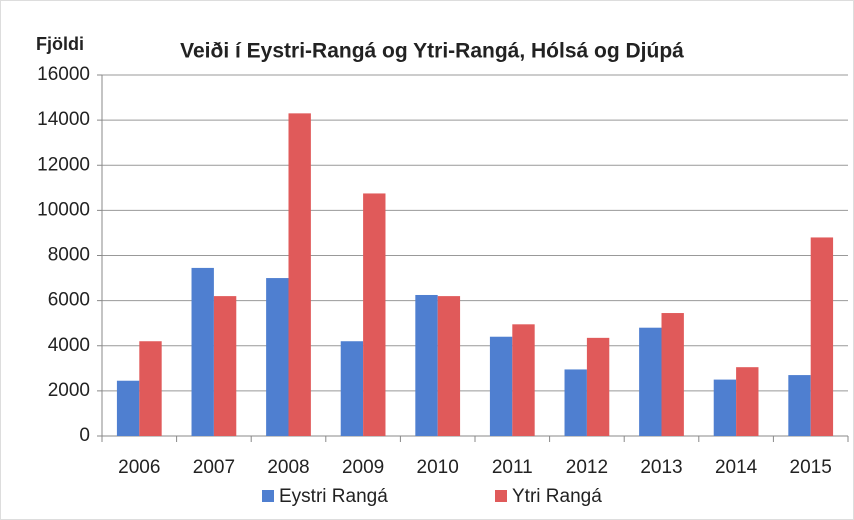  I want to click on y-tick-label: 2000, so click(69, 390).